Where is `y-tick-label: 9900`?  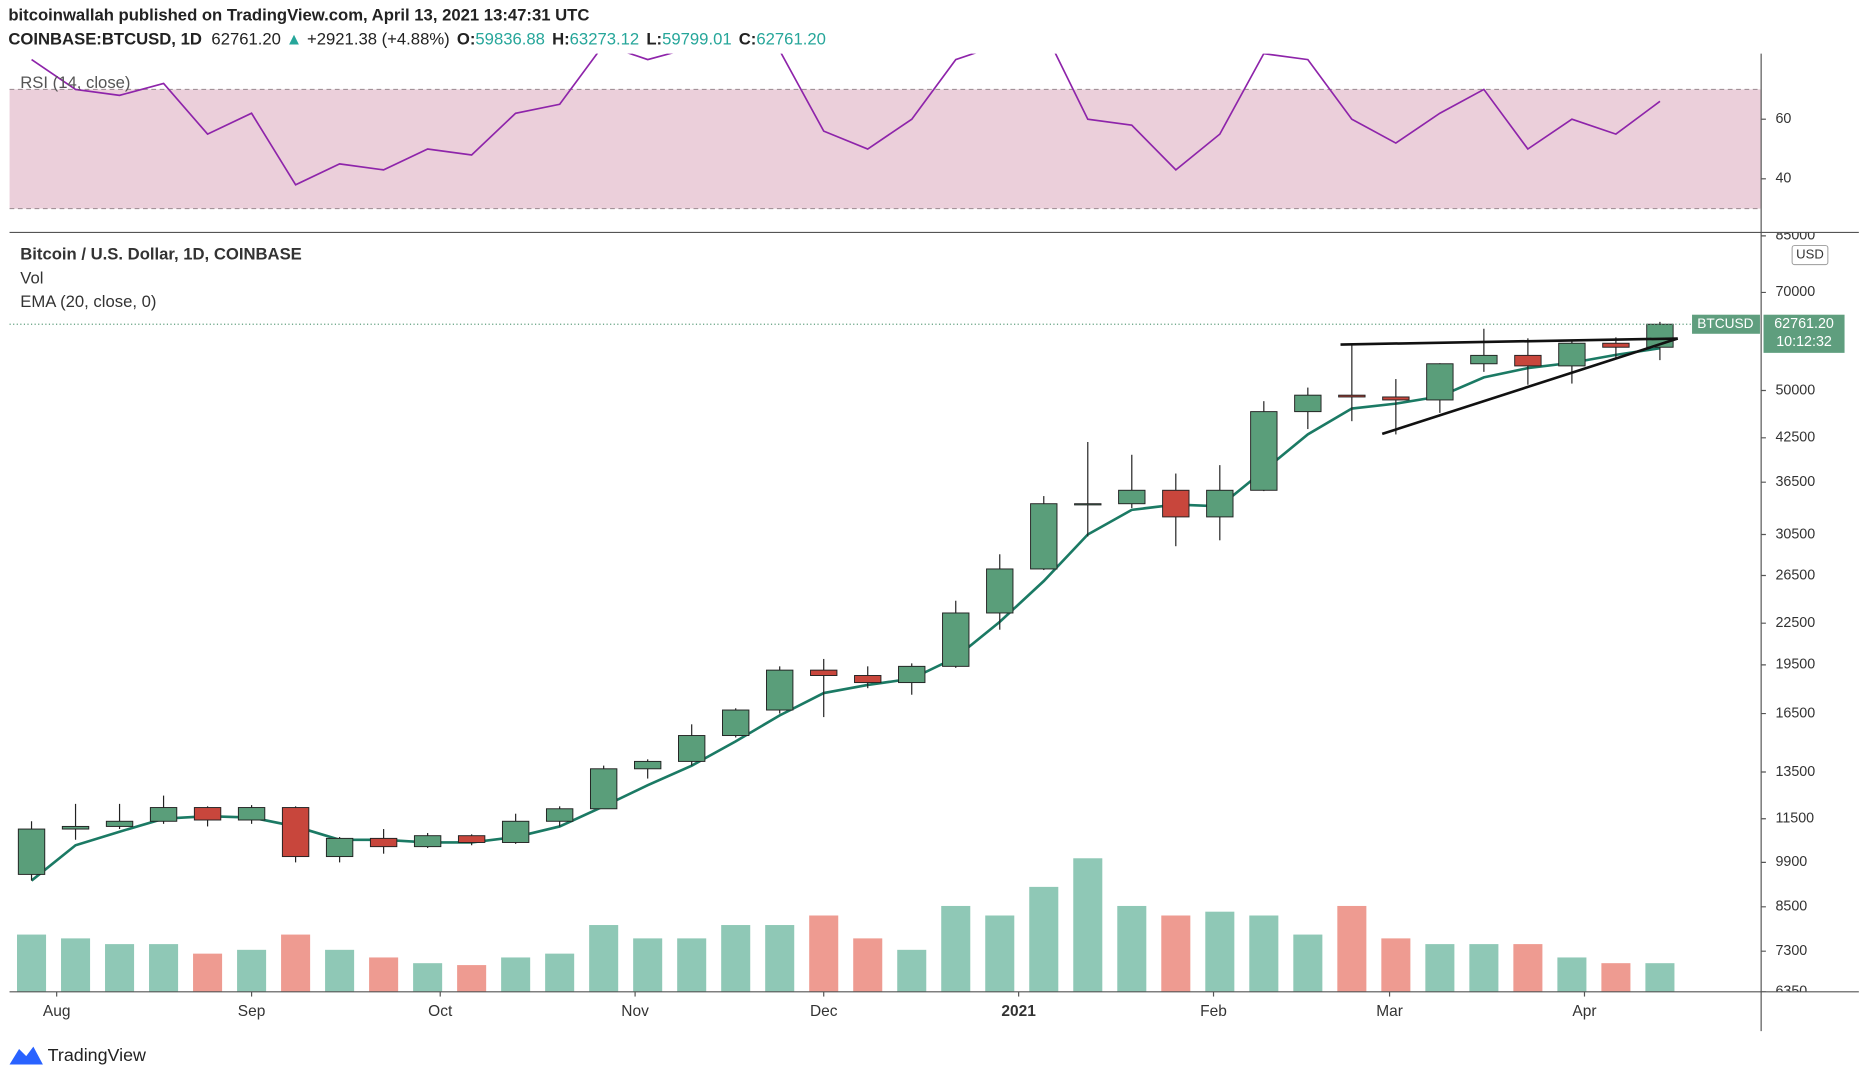 y-tick-label: 9900 is located at coordinates (1791, 862).